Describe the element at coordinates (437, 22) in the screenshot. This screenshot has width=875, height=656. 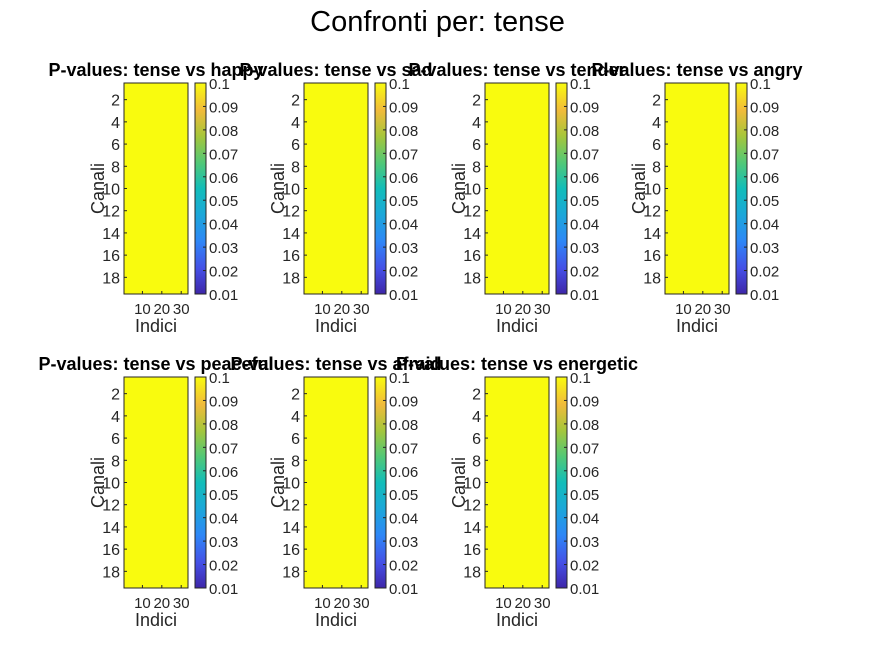
I see `figure-title: Confronti per: tense` at that location.